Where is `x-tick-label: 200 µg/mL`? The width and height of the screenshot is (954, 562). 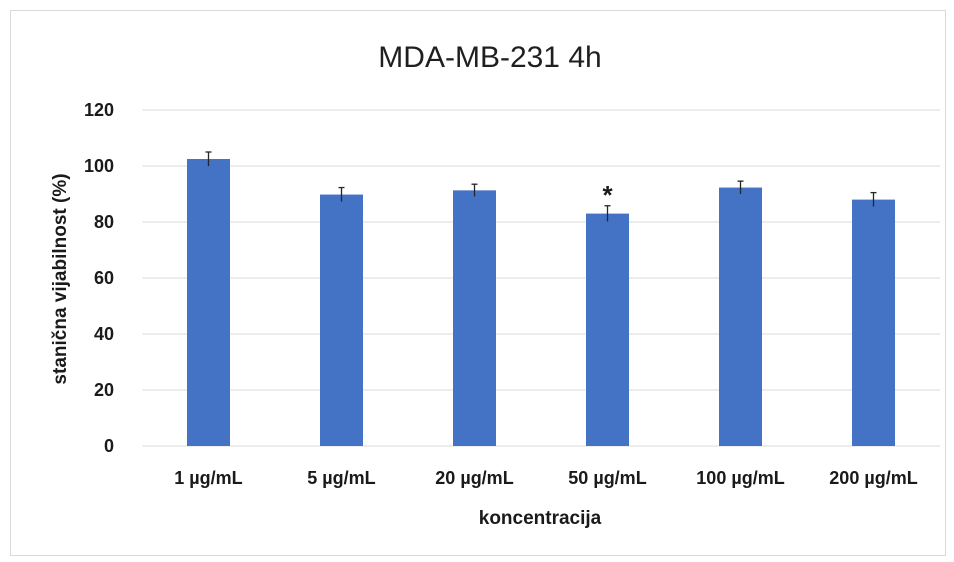
x-tick-label: 200 µg/mL is located at coordinates (873, 478).